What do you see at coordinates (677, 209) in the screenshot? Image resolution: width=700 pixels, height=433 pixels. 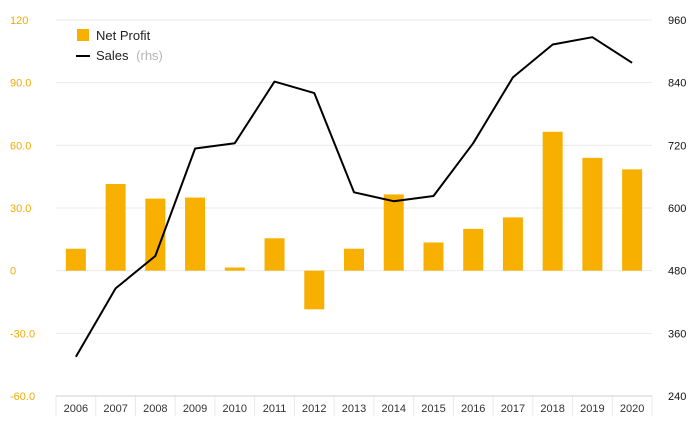 I see `y-right-tick-label: 600` at bounding box center [677, 209].